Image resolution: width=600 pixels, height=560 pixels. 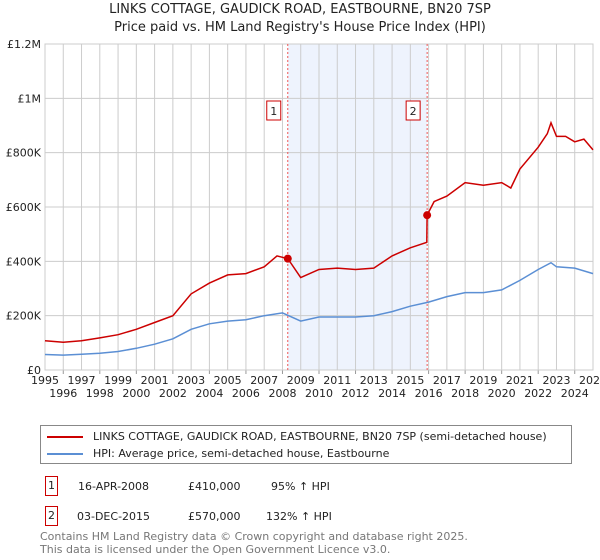 What do you see at coordinates (299, 516) in the screenshot?
I see `sale-hpi-change: 132% ↑ HPI` at bounding box center [299, 516].